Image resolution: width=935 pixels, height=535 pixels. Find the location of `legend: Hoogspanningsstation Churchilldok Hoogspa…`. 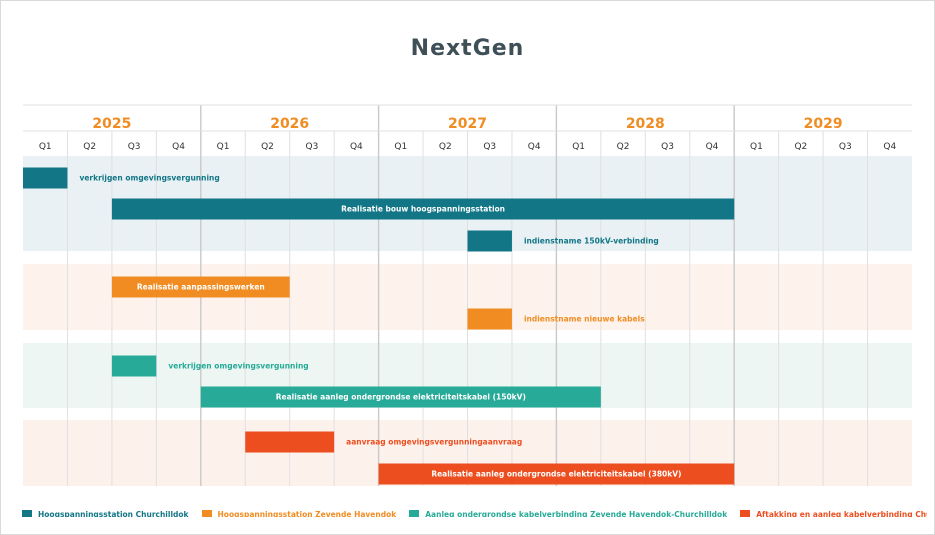

legend: Hoogspanningsstation Churchilldok Hoogspa… is located at coordinates (474, 510).